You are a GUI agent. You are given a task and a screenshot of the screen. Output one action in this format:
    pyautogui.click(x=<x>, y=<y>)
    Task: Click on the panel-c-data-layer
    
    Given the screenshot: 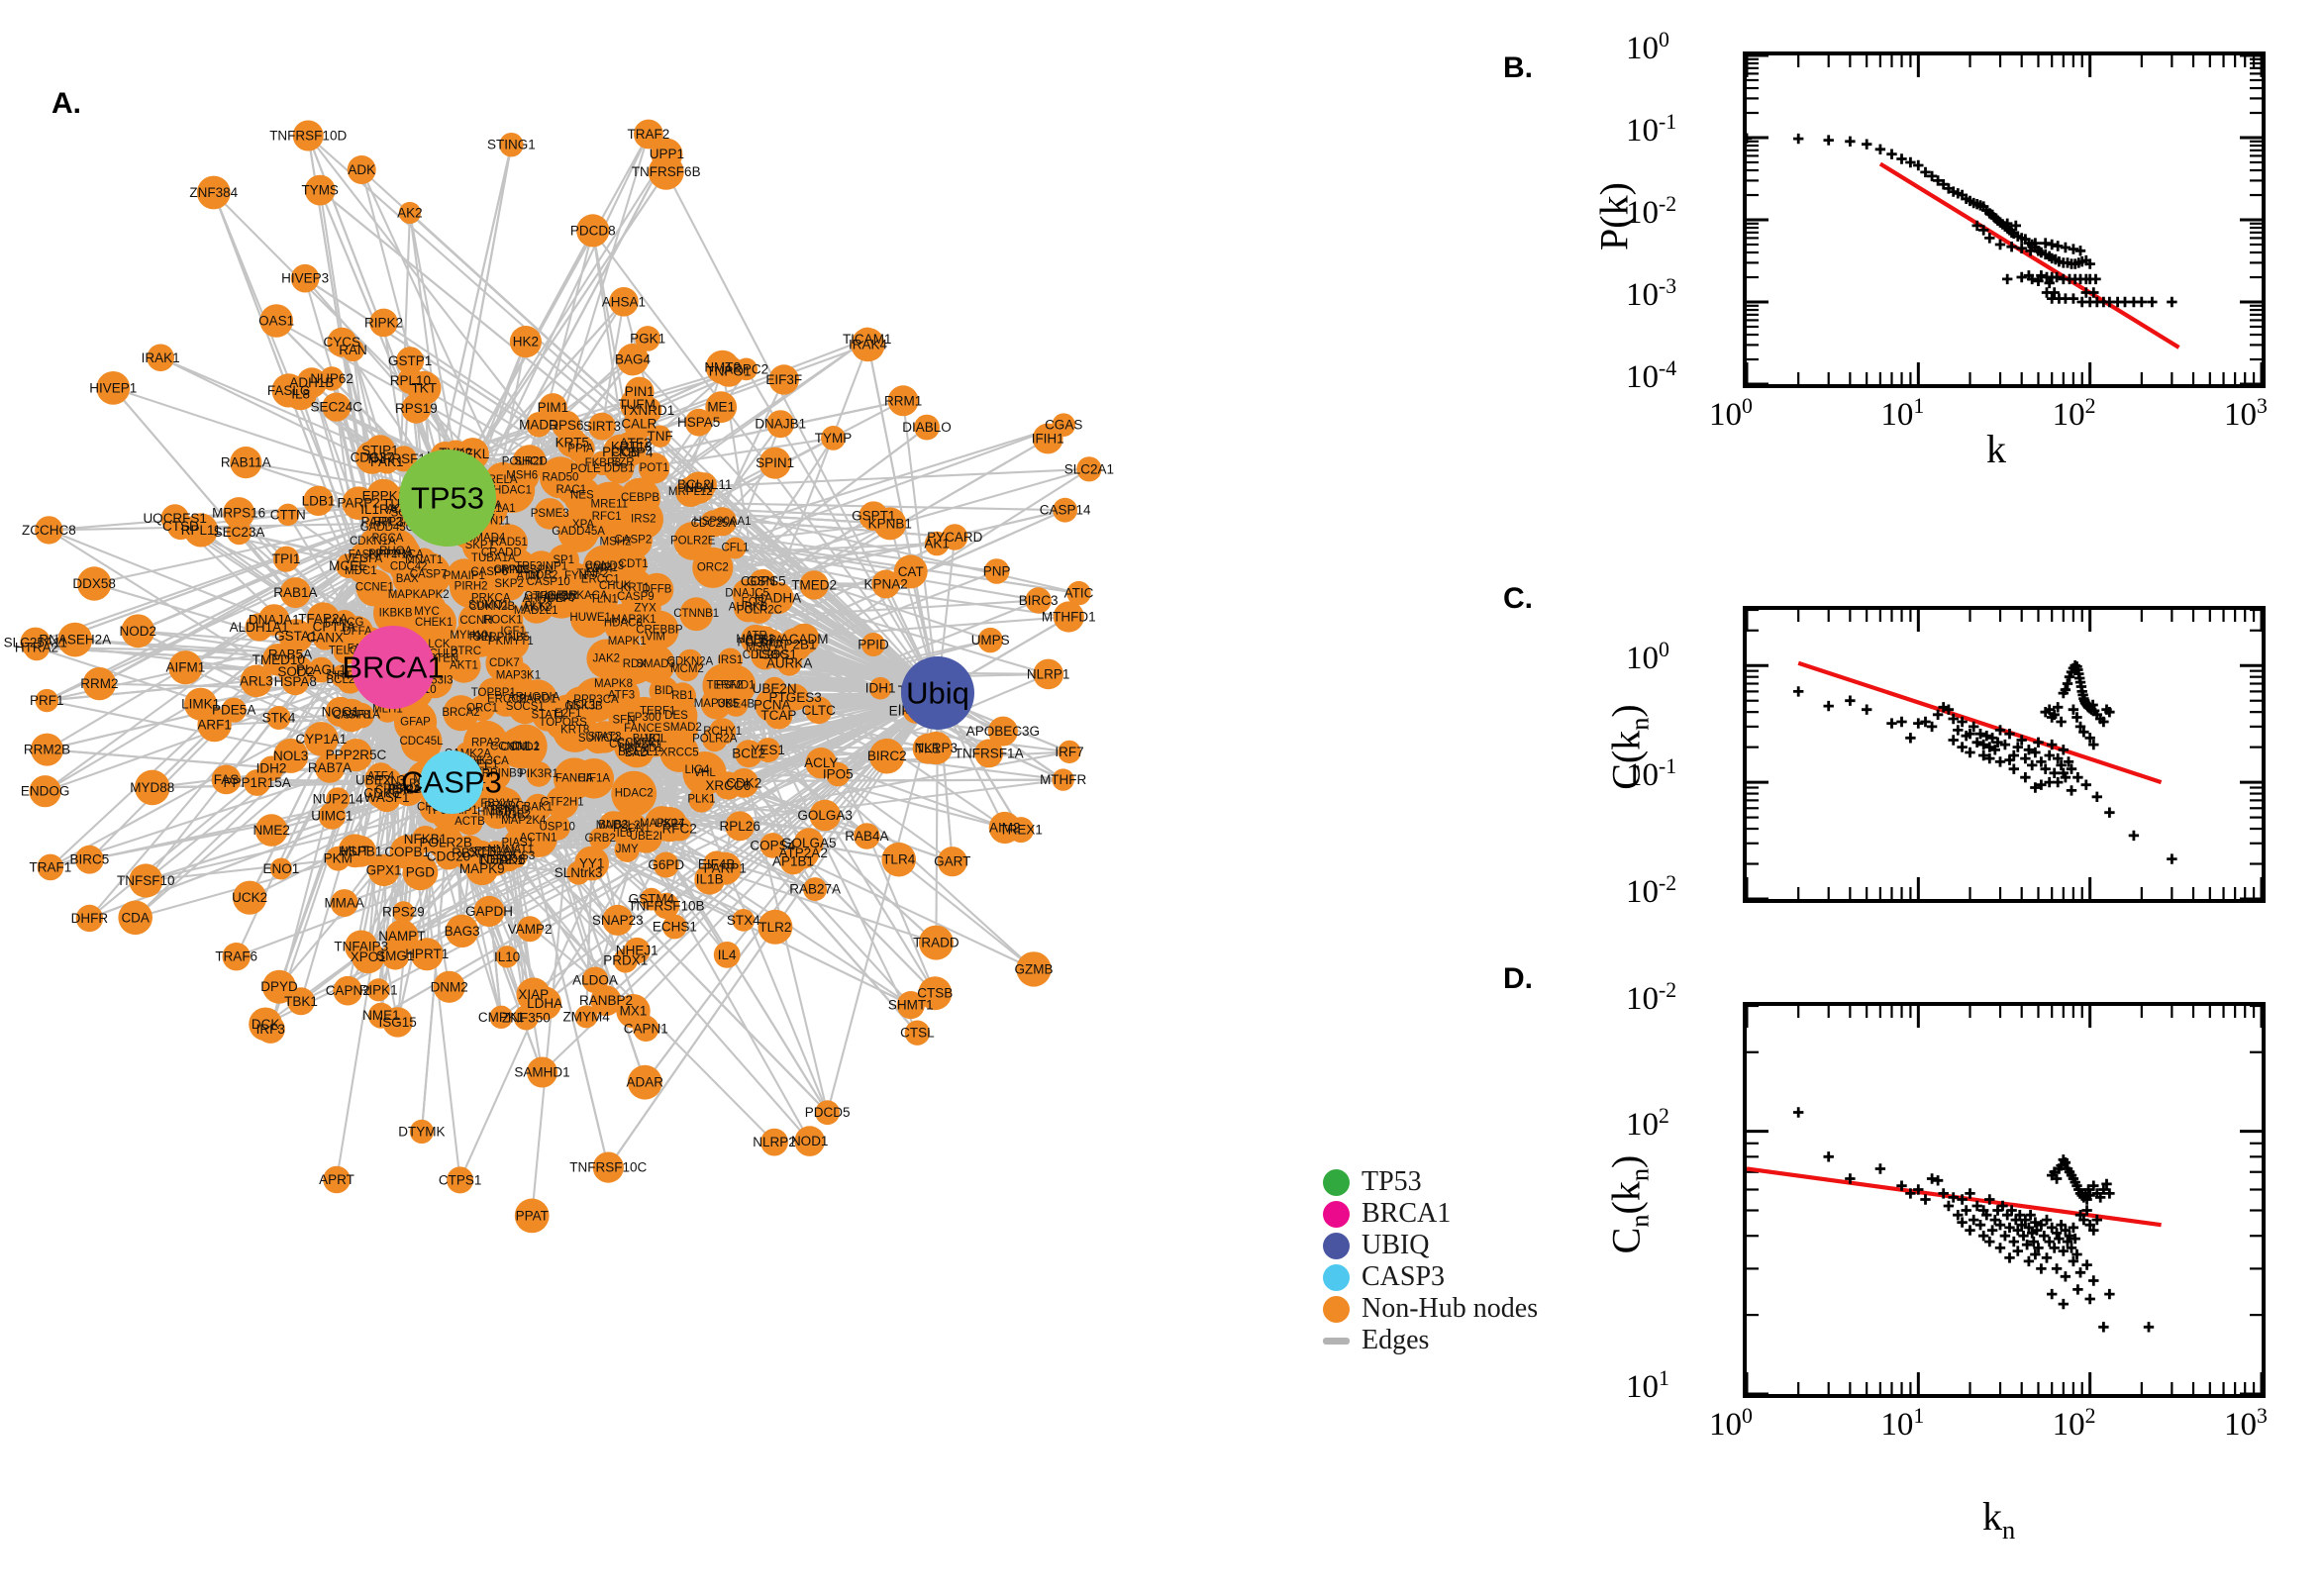 What is the action you would take?
    pyautogui.click(x=2004, y=754)
    